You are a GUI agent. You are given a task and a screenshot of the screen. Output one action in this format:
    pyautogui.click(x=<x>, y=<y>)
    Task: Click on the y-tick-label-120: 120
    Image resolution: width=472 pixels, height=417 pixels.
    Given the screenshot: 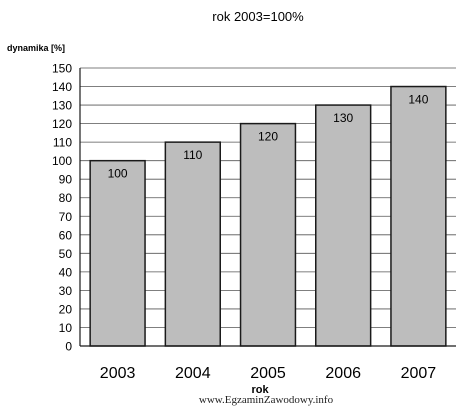 What is the action you would take?
    pyautogui.click(x=62, y=124)
    